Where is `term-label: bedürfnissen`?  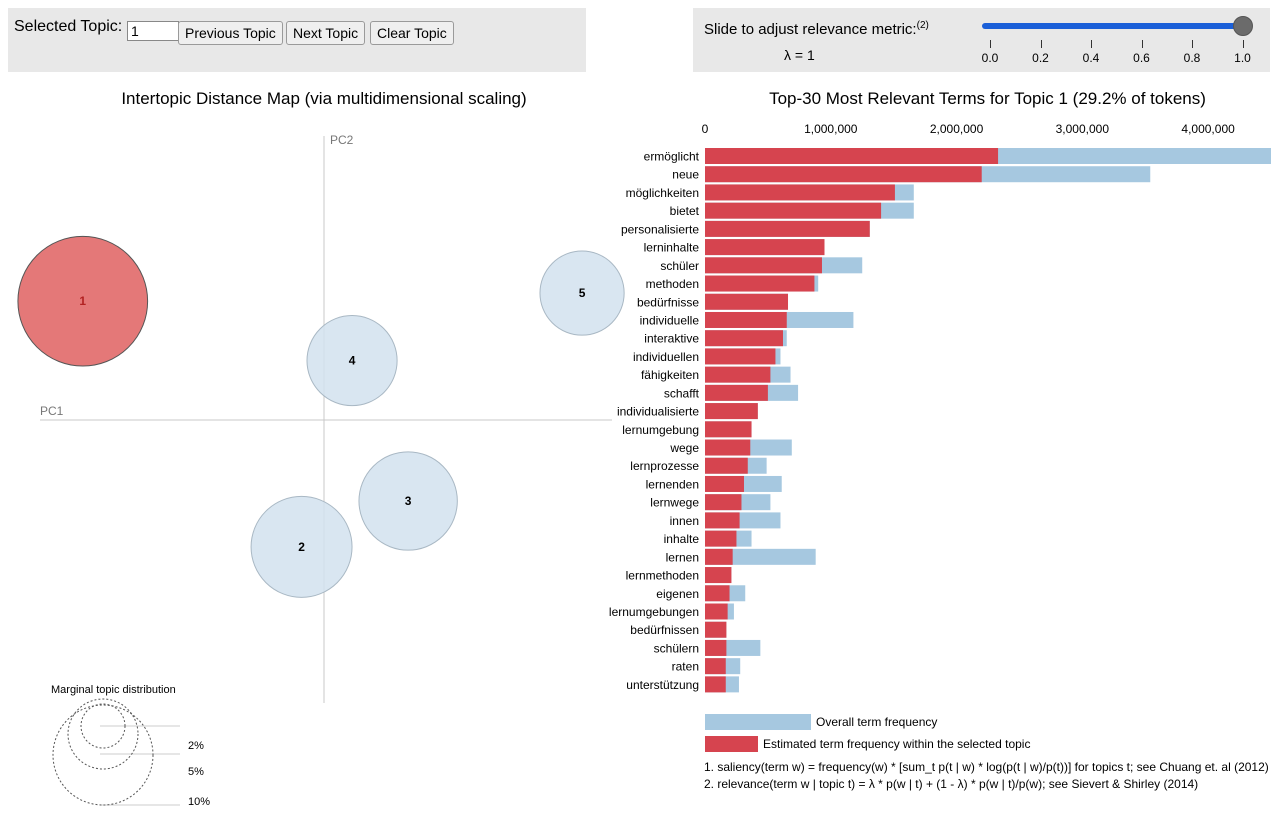
term-label: bedürfnissen is located at coordinates (664, 630).